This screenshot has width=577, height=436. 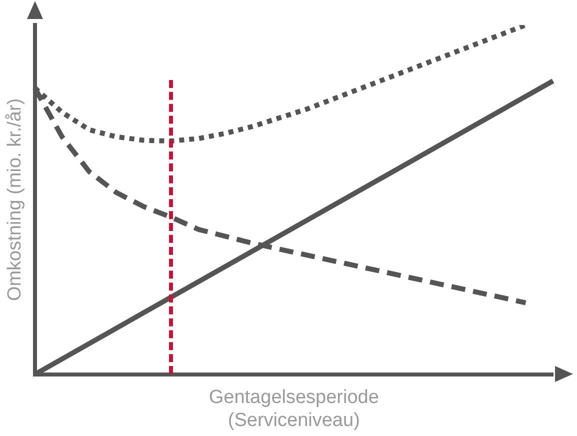 What do you see at coordinates (293, 409) in the screenshot?
I see `x-axis-title: Gentagelsesperiode (Serviceniveau)` at bounding box center [293, 409].